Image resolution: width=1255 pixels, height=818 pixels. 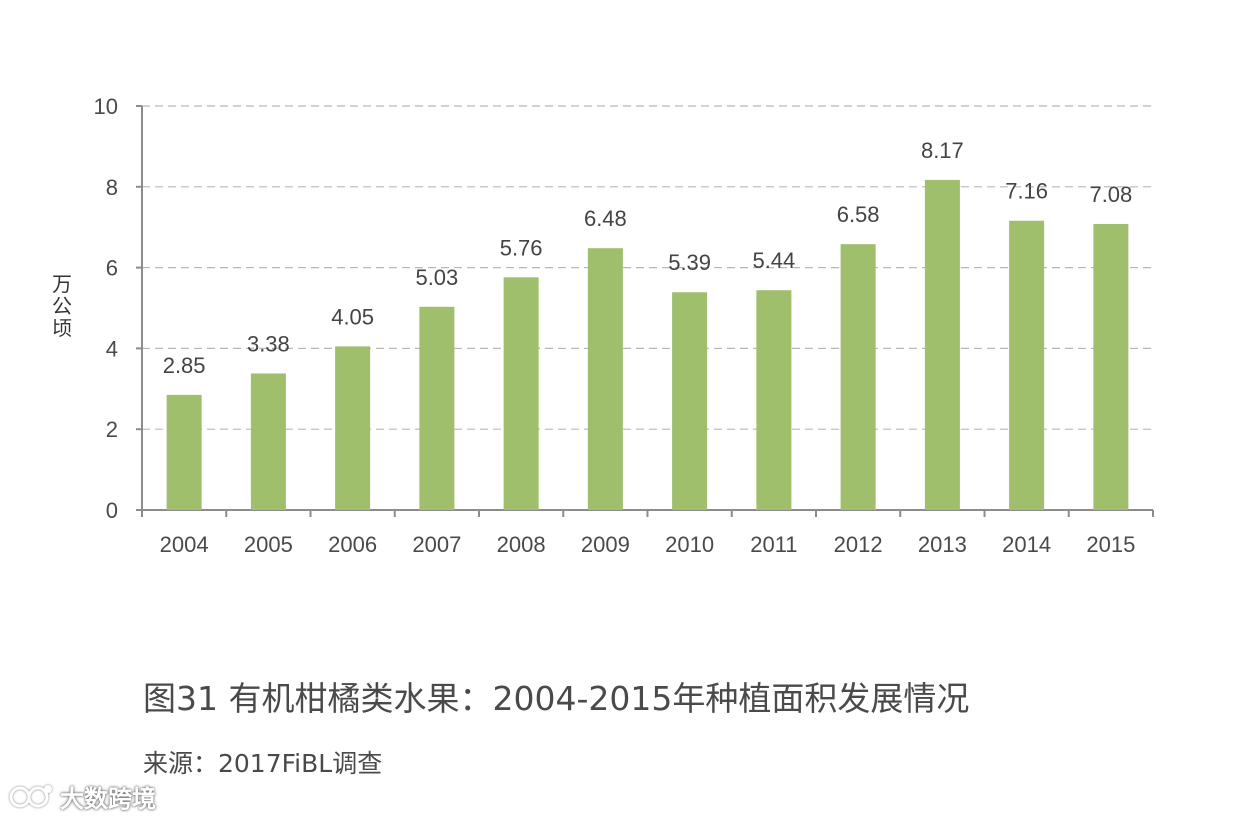 What do you see at coordinates (521, 393) in the screenshot?
I see `bar-2008` at bounding box center [521, 393].